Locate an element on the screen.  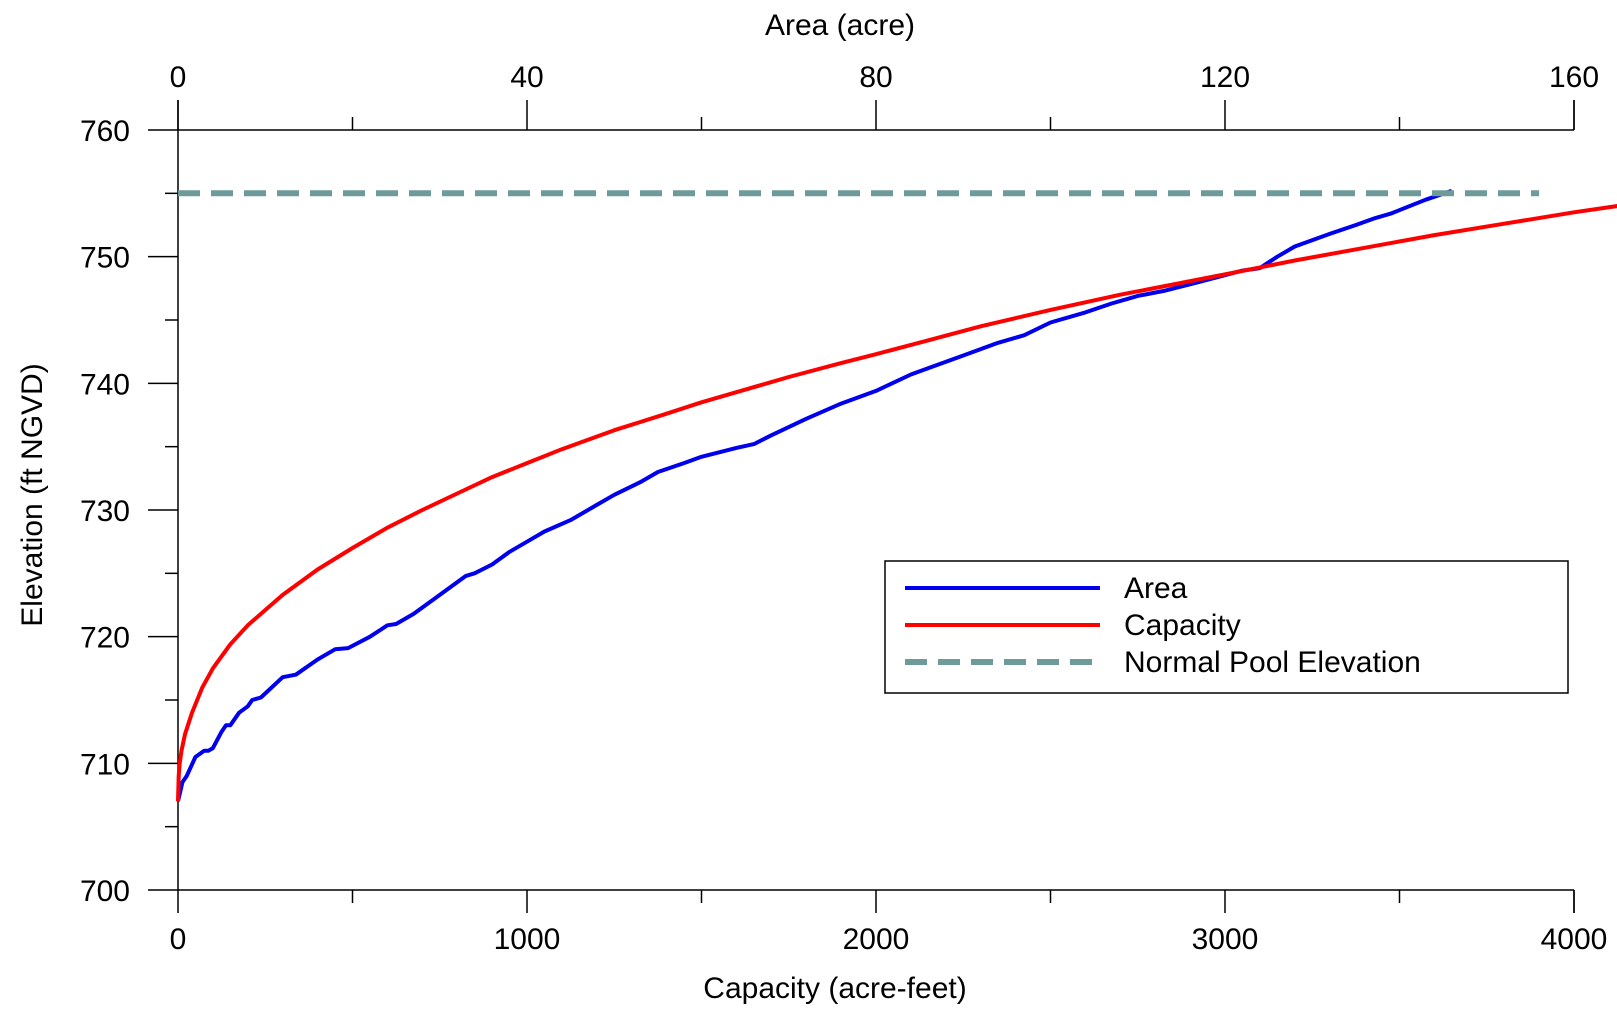
left-tick-label: 730 is located at coordinates (105, 511).